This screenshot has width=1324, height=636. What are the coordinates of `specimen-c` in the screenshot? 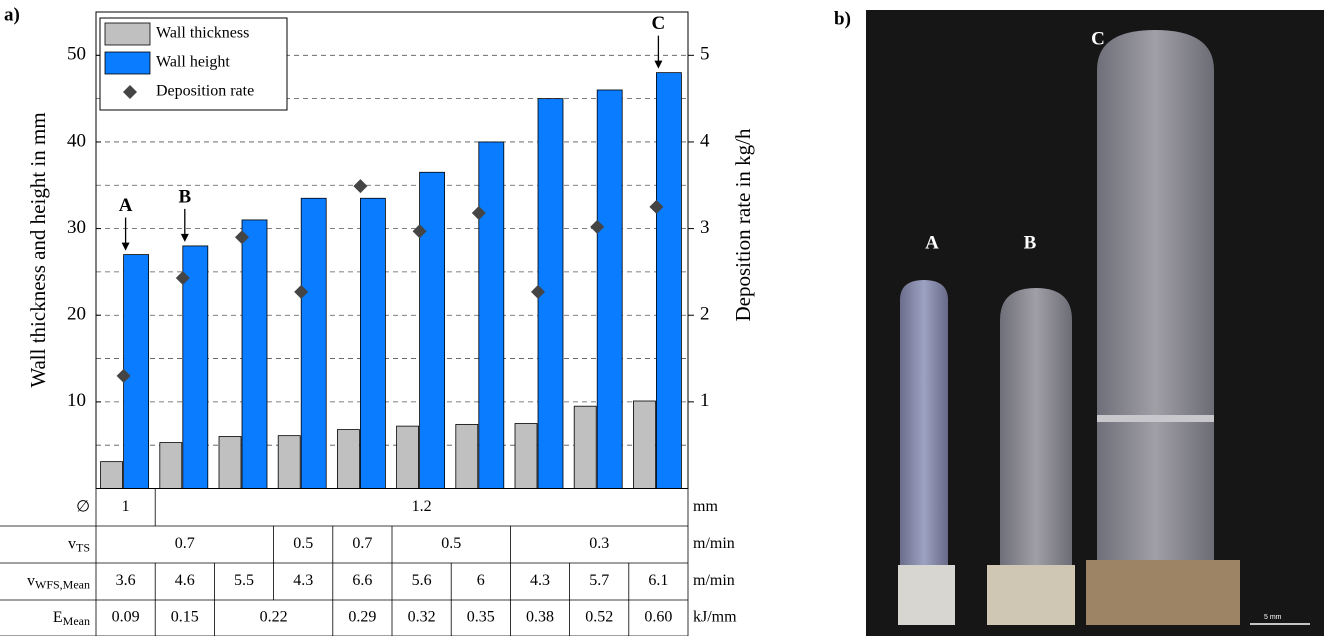 It's located at (1155, 295).